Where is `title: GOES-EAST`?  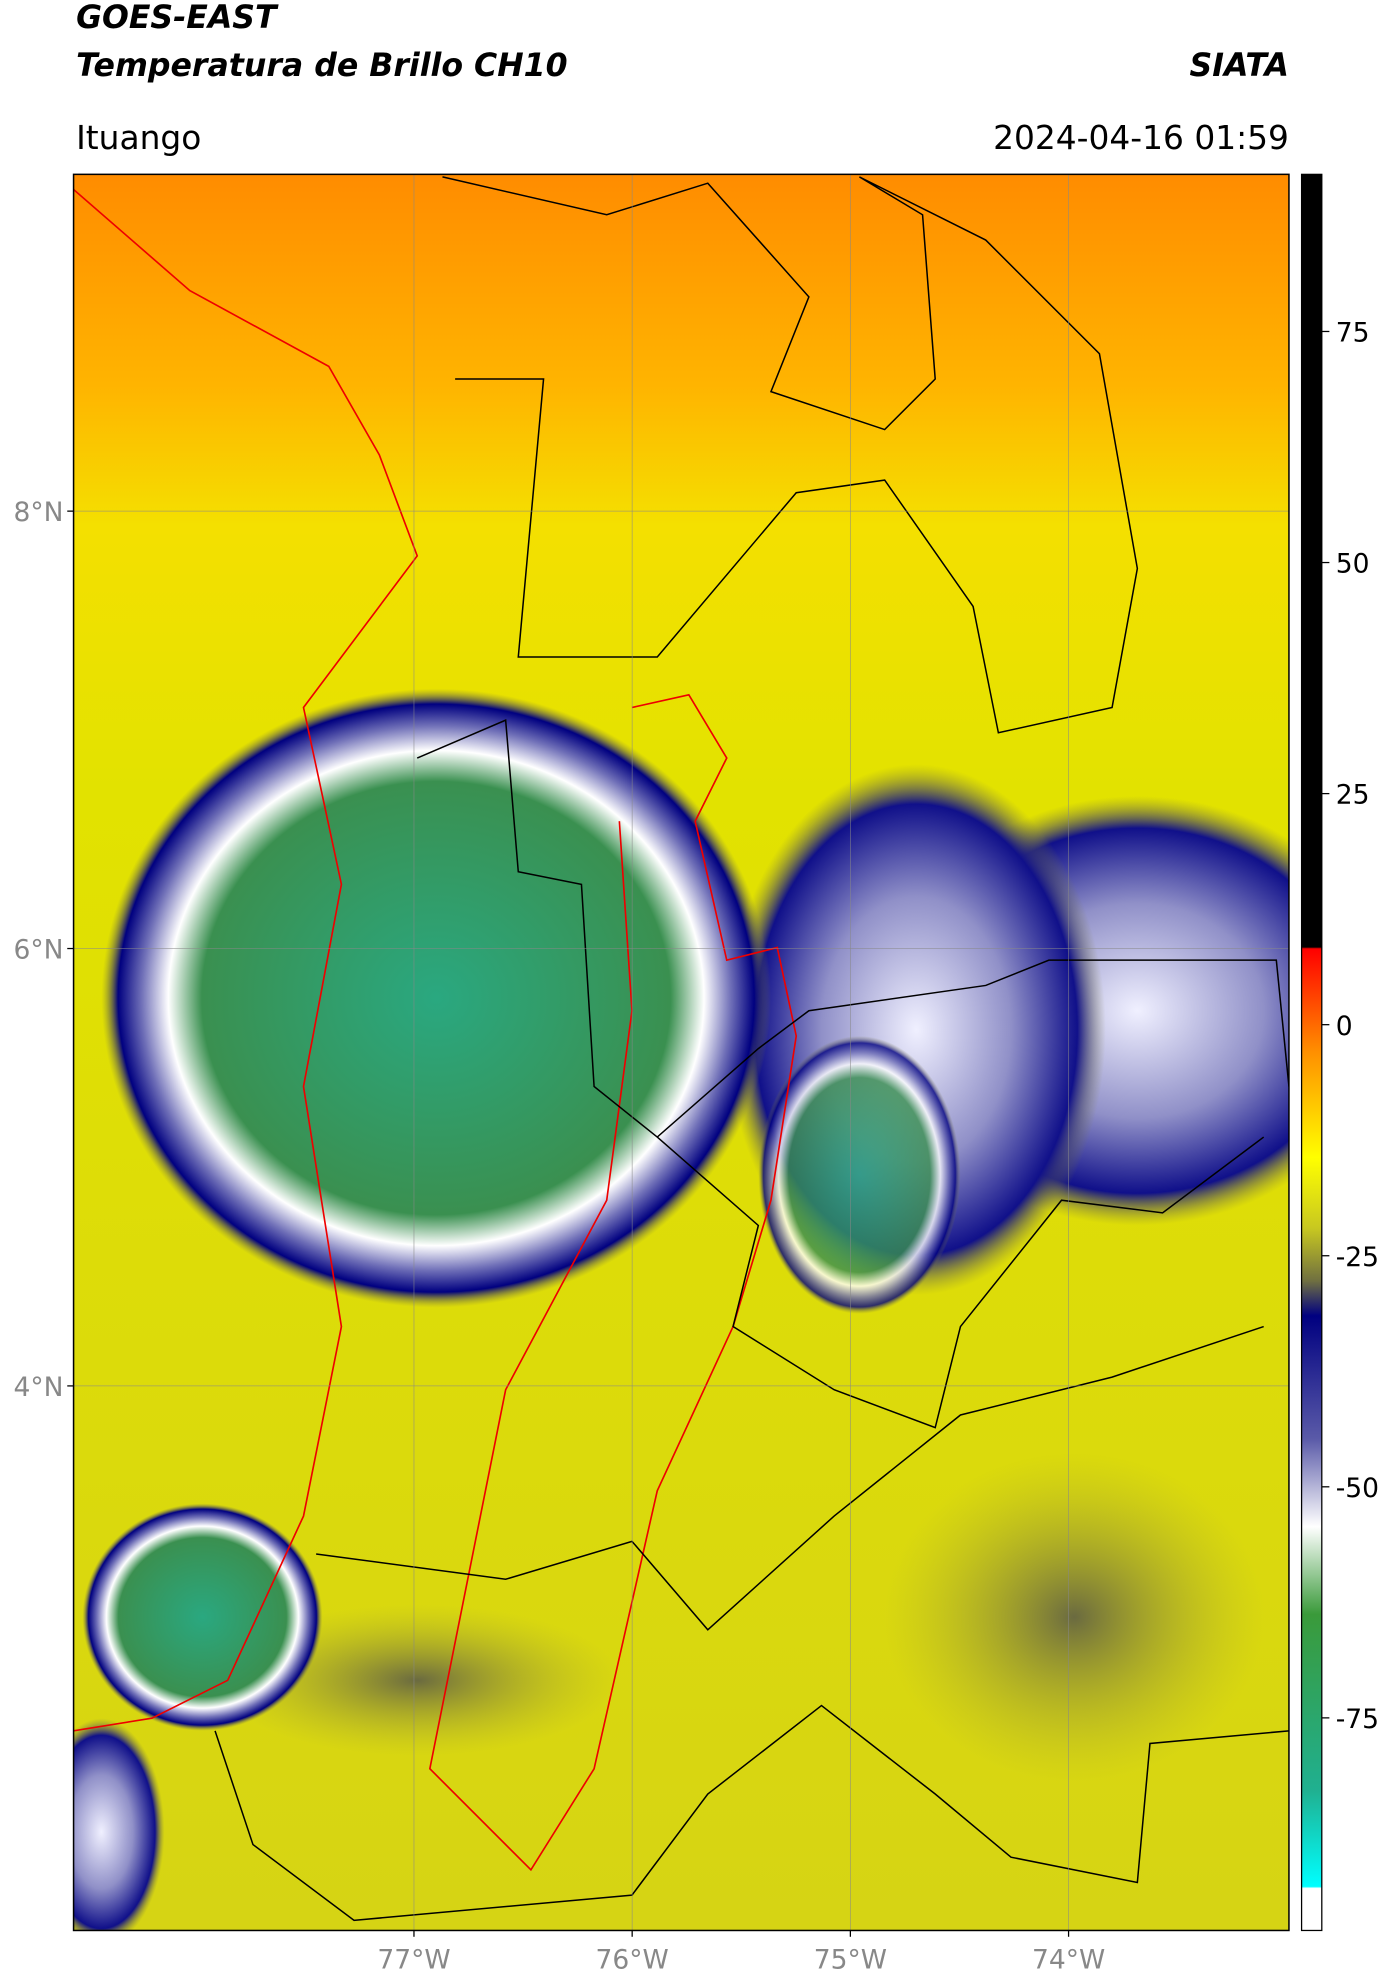 title: GOES-EAST is located at coordinates (177, 18).